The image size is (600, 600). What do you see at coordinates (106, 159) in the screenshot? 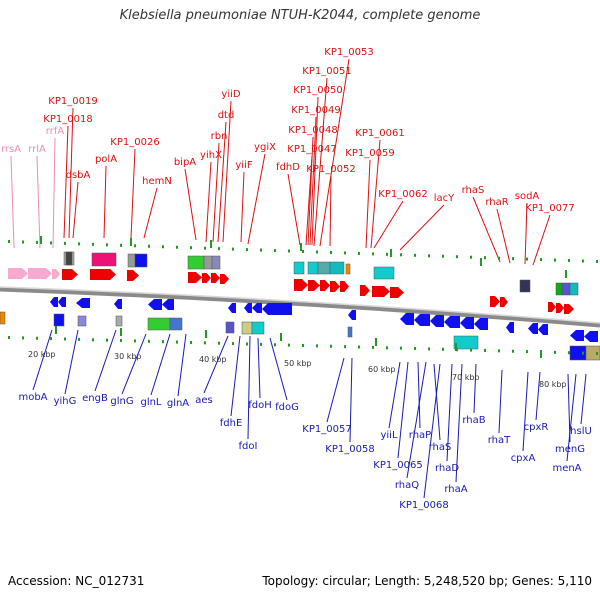
I see `gene-label-forward: polA` at bounding box center [106, 159].